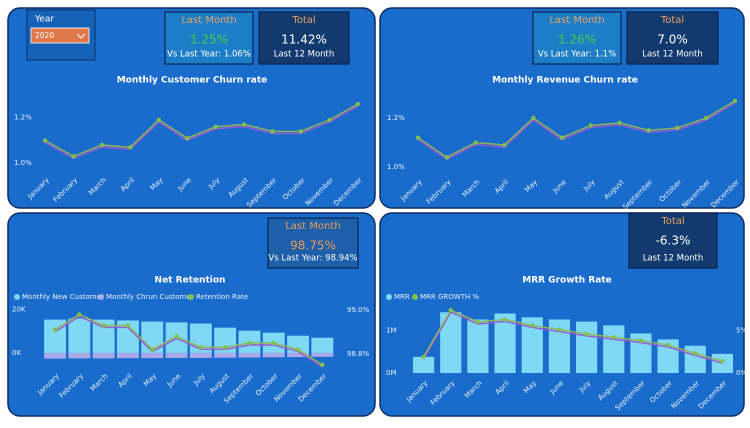  I want to click on year-slicer: Year 2020, so click(61, 35).